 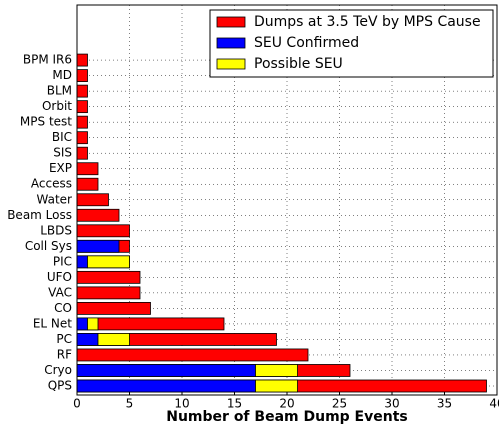 What do you see at coordinates (286, 404) in the screenshot?
I see `x-tick-label: 20` at bounding box center [286, 404].